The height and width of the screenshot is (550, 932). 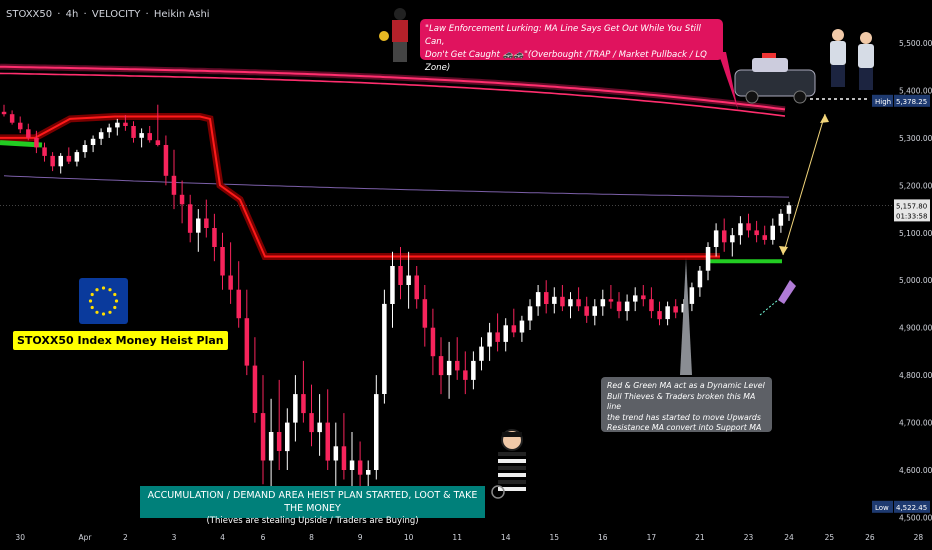 What do you see at coordinates (728, 81) in the screenshot?
I see `callout-pointer` at bounding box center [728, 81].